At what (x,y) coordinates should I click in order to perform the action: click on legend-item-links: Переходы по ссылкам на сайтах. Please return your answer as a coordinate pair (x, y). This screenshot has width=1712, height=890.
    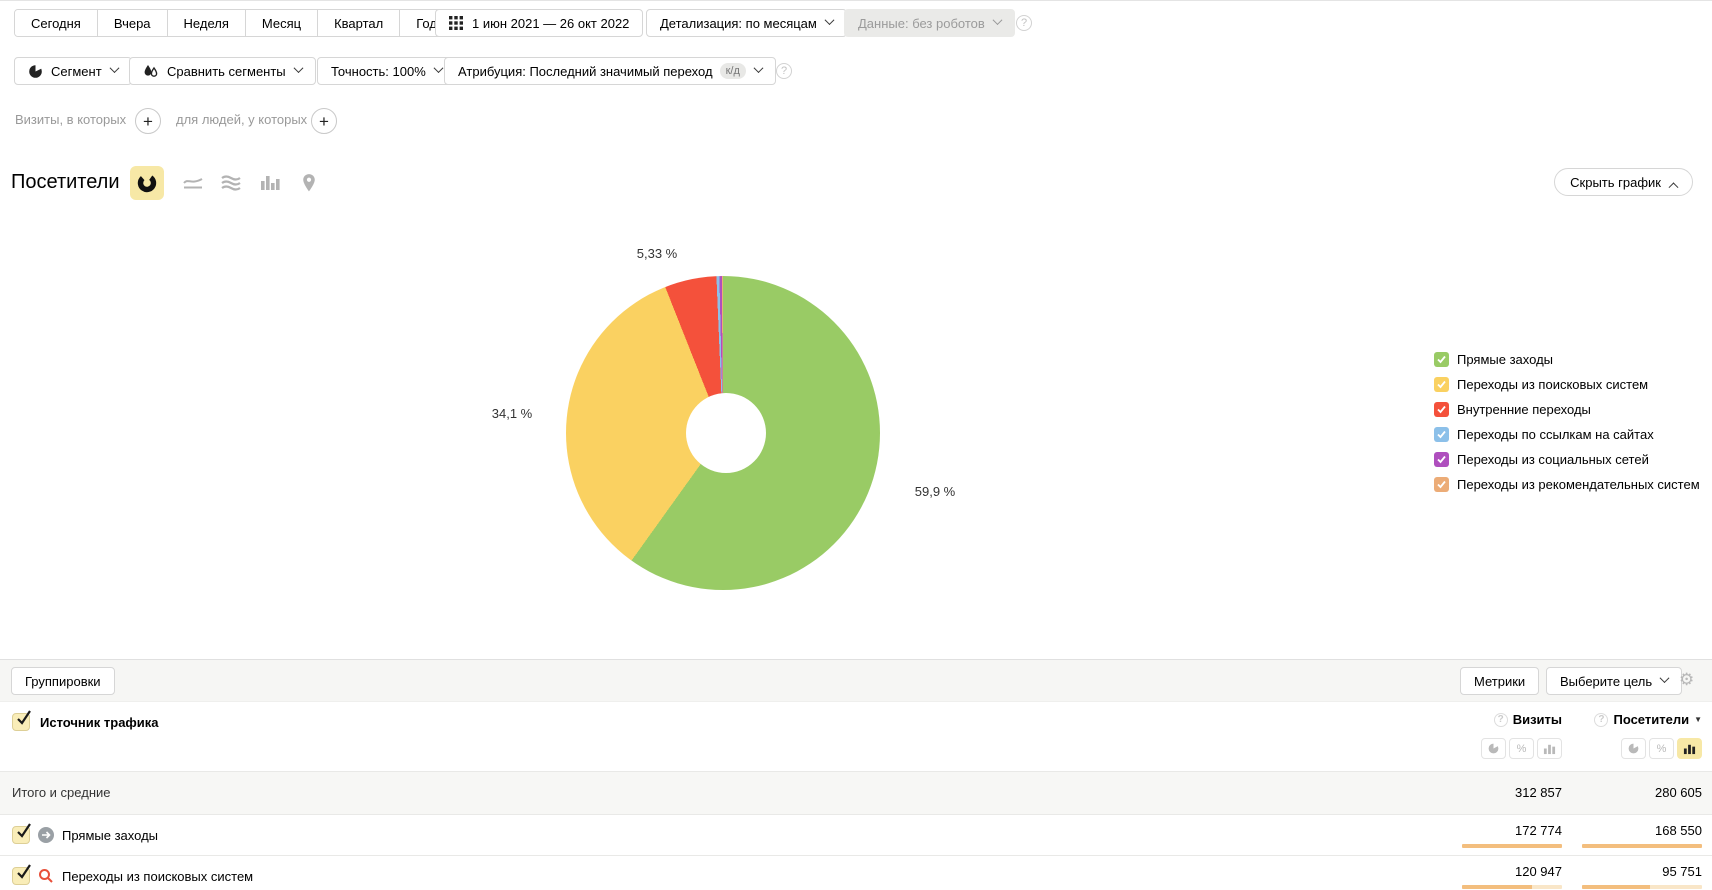
    Looking at the image, I should click on (1567, 434).